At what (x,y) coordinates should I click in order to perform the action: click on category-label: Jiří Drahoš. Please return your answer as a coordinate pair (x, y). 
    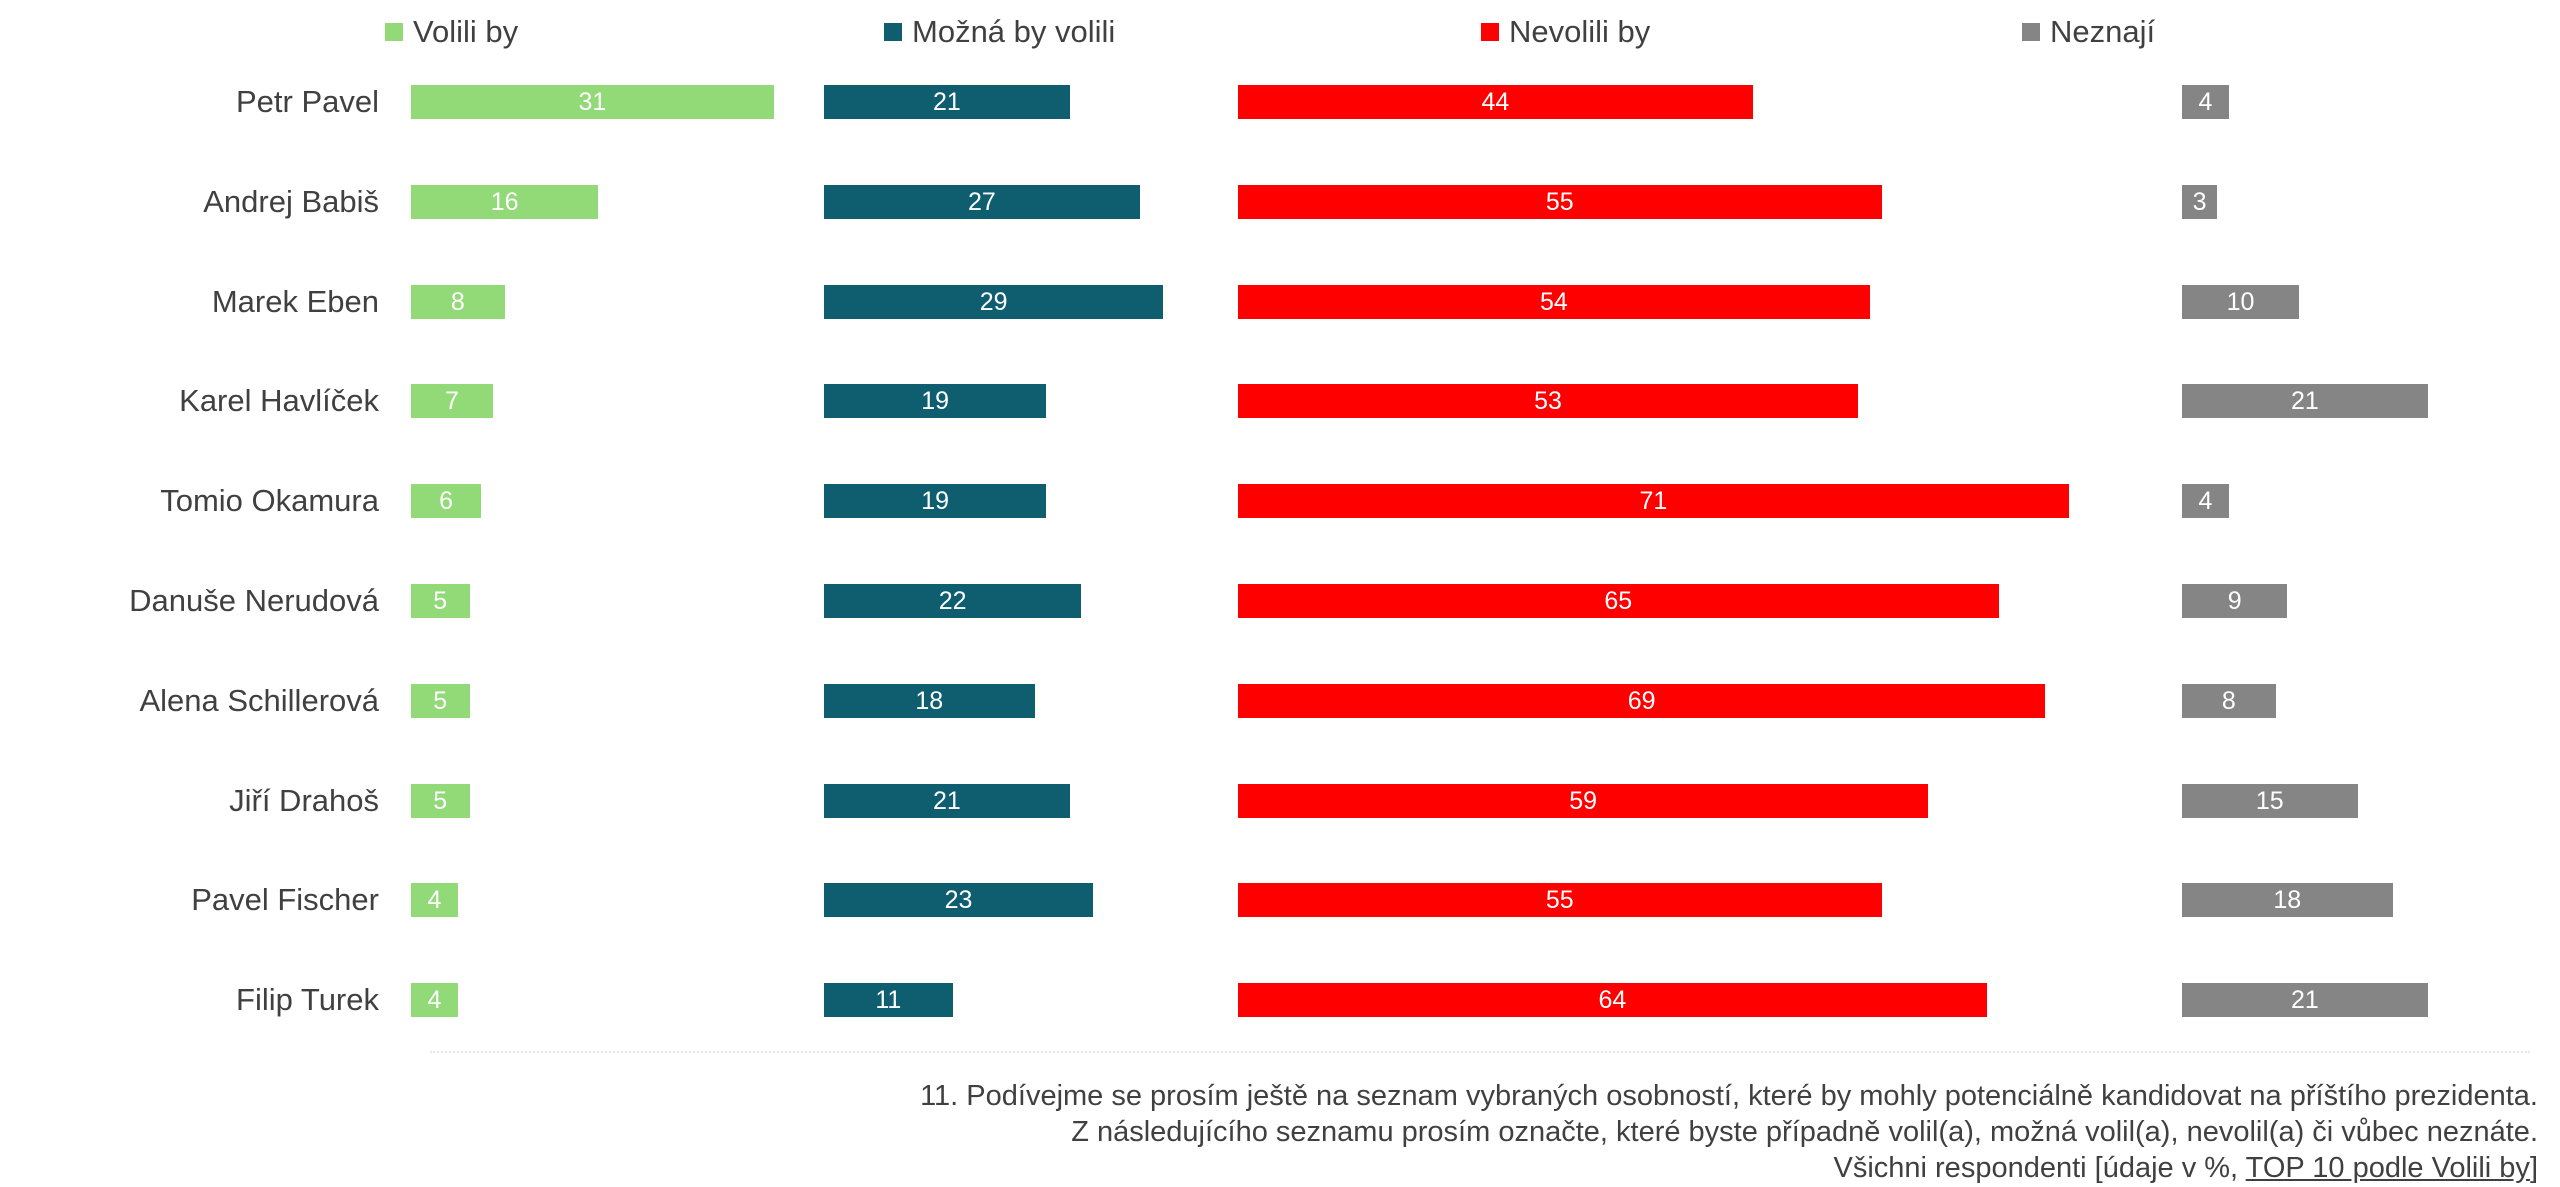
    Looking at the image, I should click on (304, 800).